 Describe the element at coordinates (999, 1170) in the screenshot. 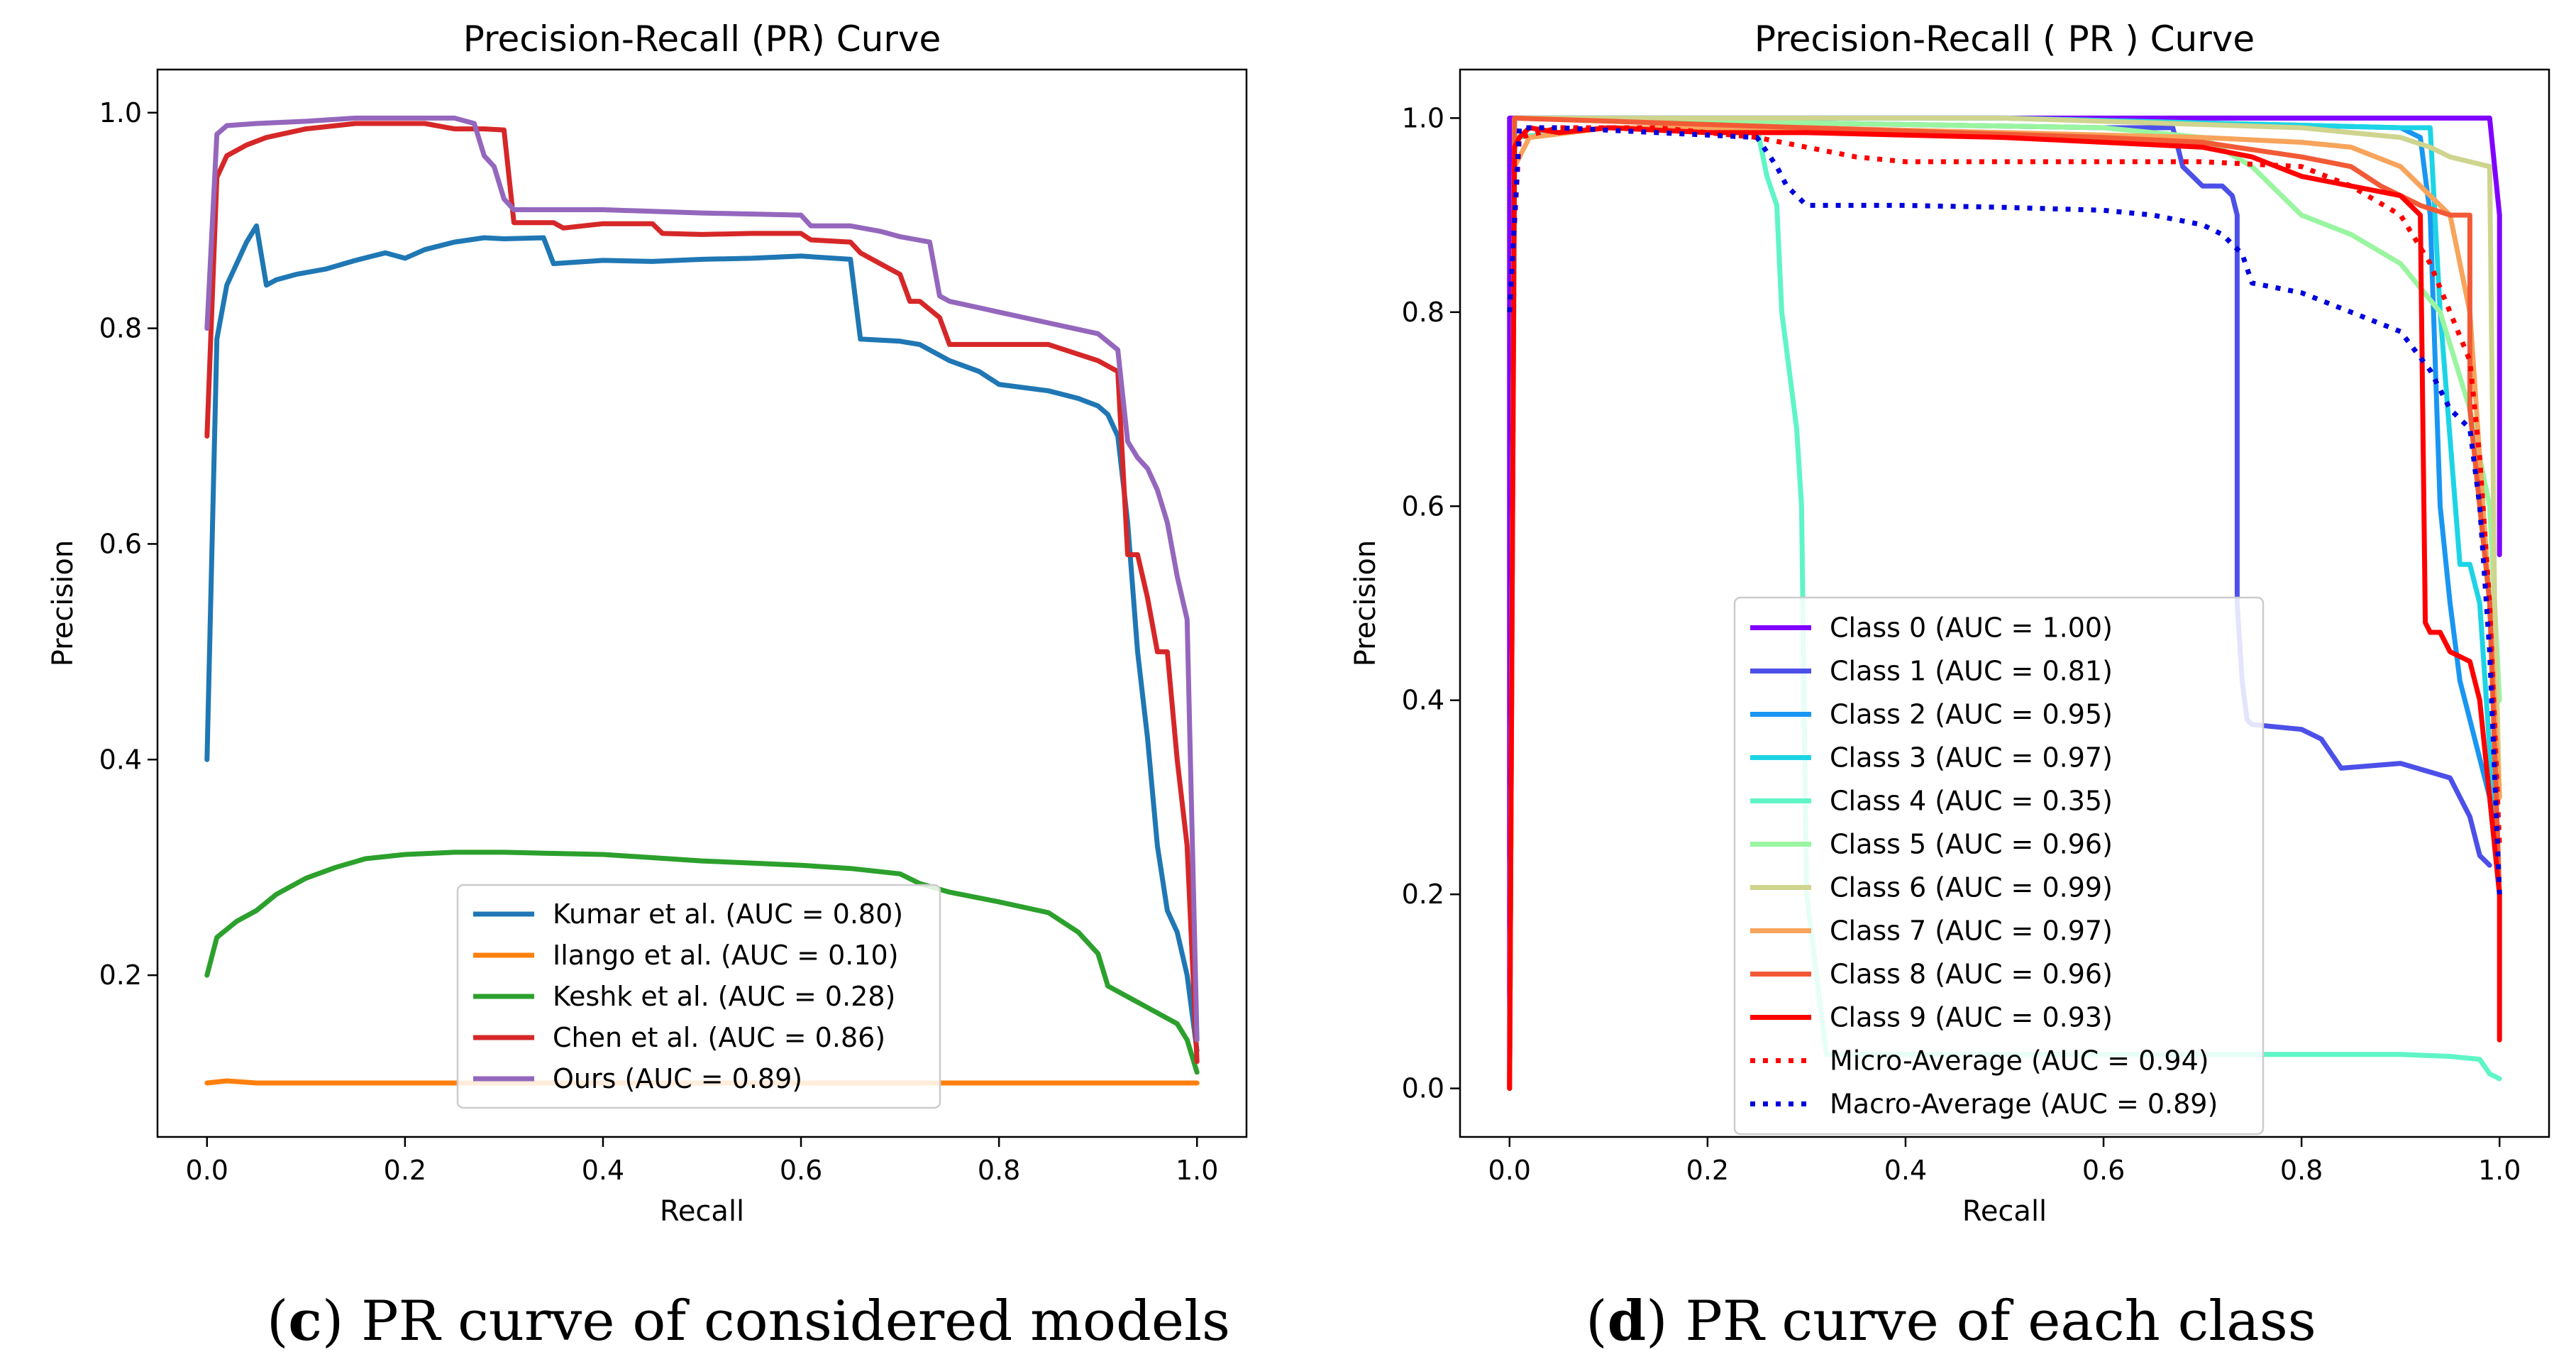

I see `left-x-tick-label: 0.8` at that location.